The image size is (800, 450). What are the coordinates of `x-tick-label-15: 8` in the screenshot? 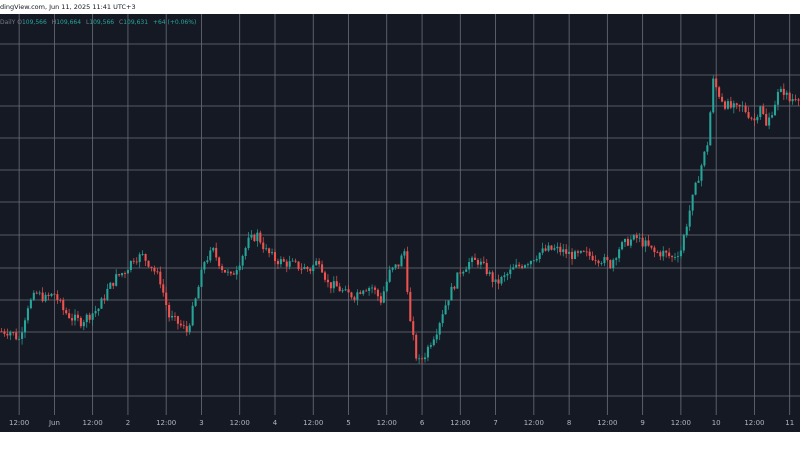 It's located at (569, 423).